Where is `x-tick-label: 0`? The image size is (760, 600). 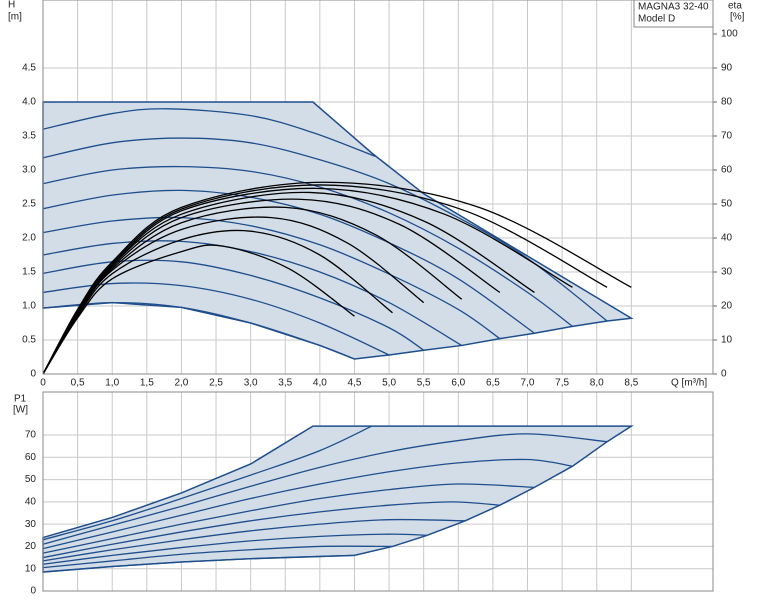 x-tick-label: 0 is located at coordinates (43, 383).